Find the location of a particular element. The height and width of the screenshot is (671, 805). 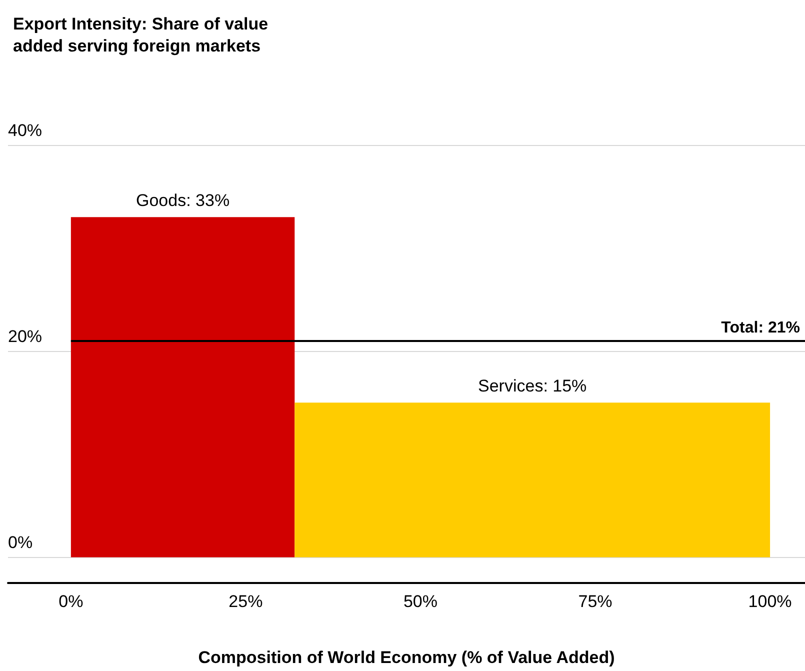

chart-title: Export Intensity: Share of value added serving foreign markets is located at coordinates (143, 35).